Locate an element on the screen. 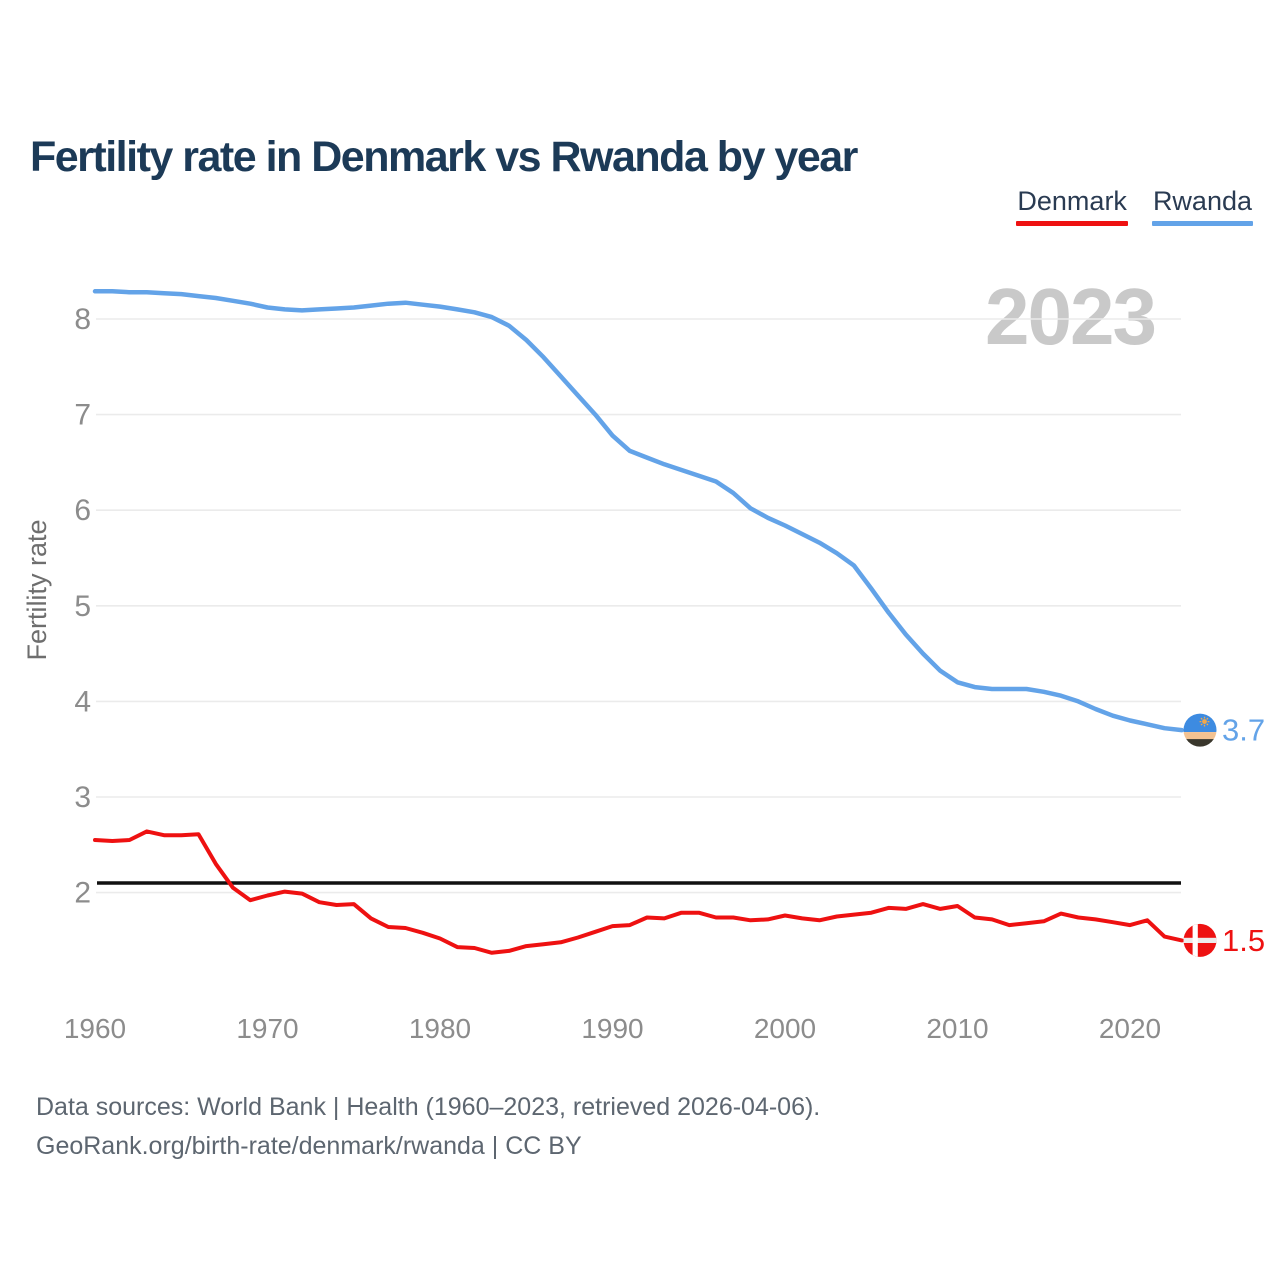  x-tick-label: 1990 is located at coordinates (612, 1028).